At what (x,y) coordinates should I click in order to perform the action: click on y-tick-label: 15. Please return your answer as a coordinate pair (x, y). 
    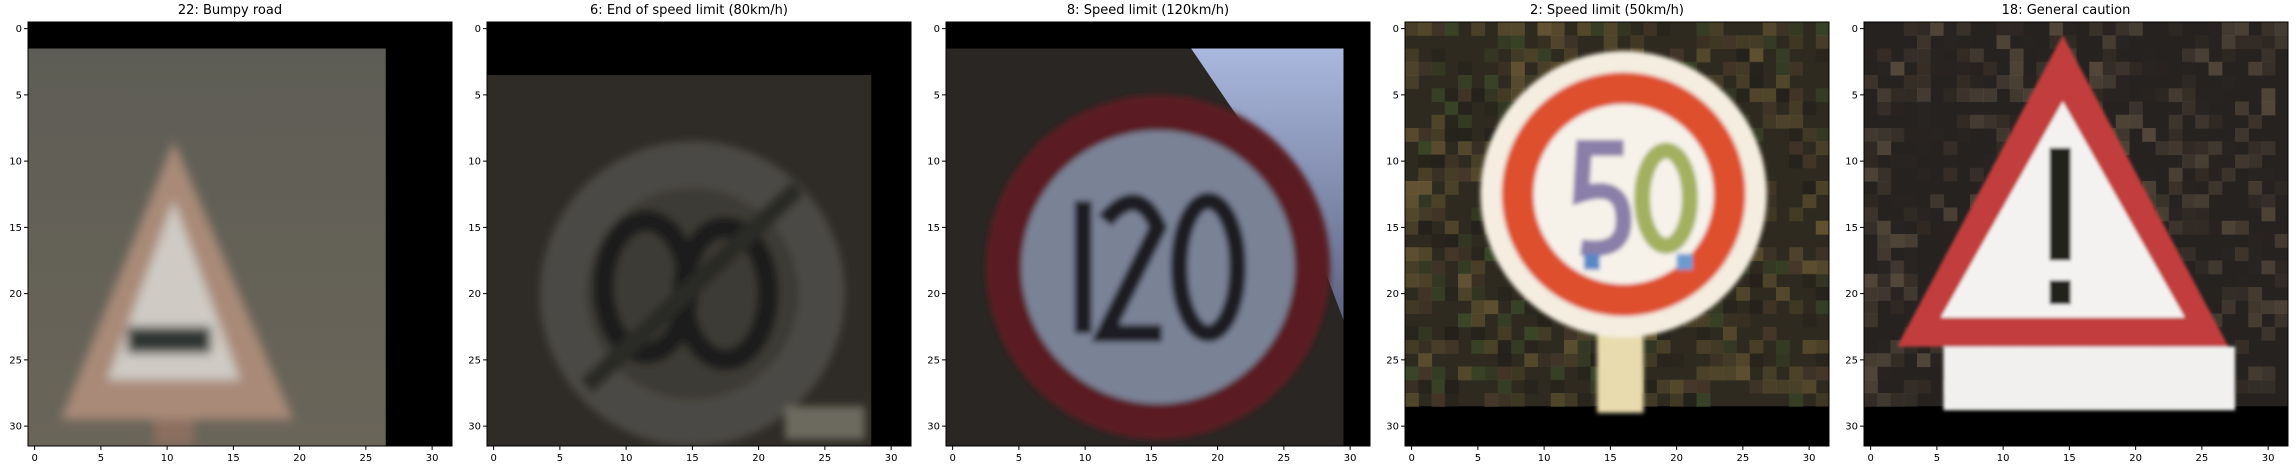
    Looking at the image, I should click on (15, 228).